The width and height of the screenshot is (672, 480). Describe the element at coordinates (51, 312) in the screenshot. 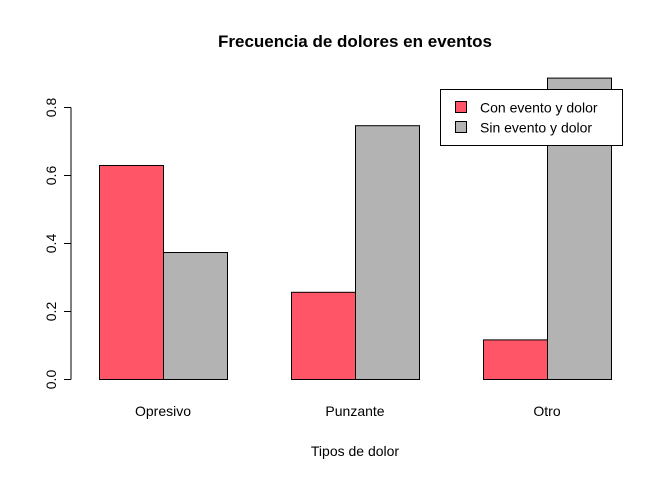

I see `y-tick-label-1: 0.2` at that location.